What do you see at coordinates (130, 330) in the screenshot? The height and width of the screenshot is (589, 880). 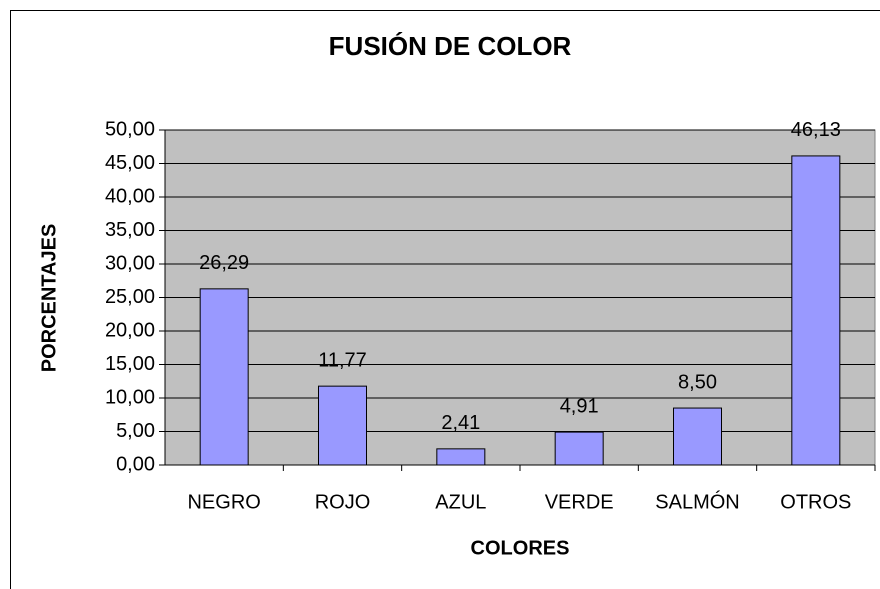 I see `y-tick-label: 20,00` at bounding box center [130, 330].